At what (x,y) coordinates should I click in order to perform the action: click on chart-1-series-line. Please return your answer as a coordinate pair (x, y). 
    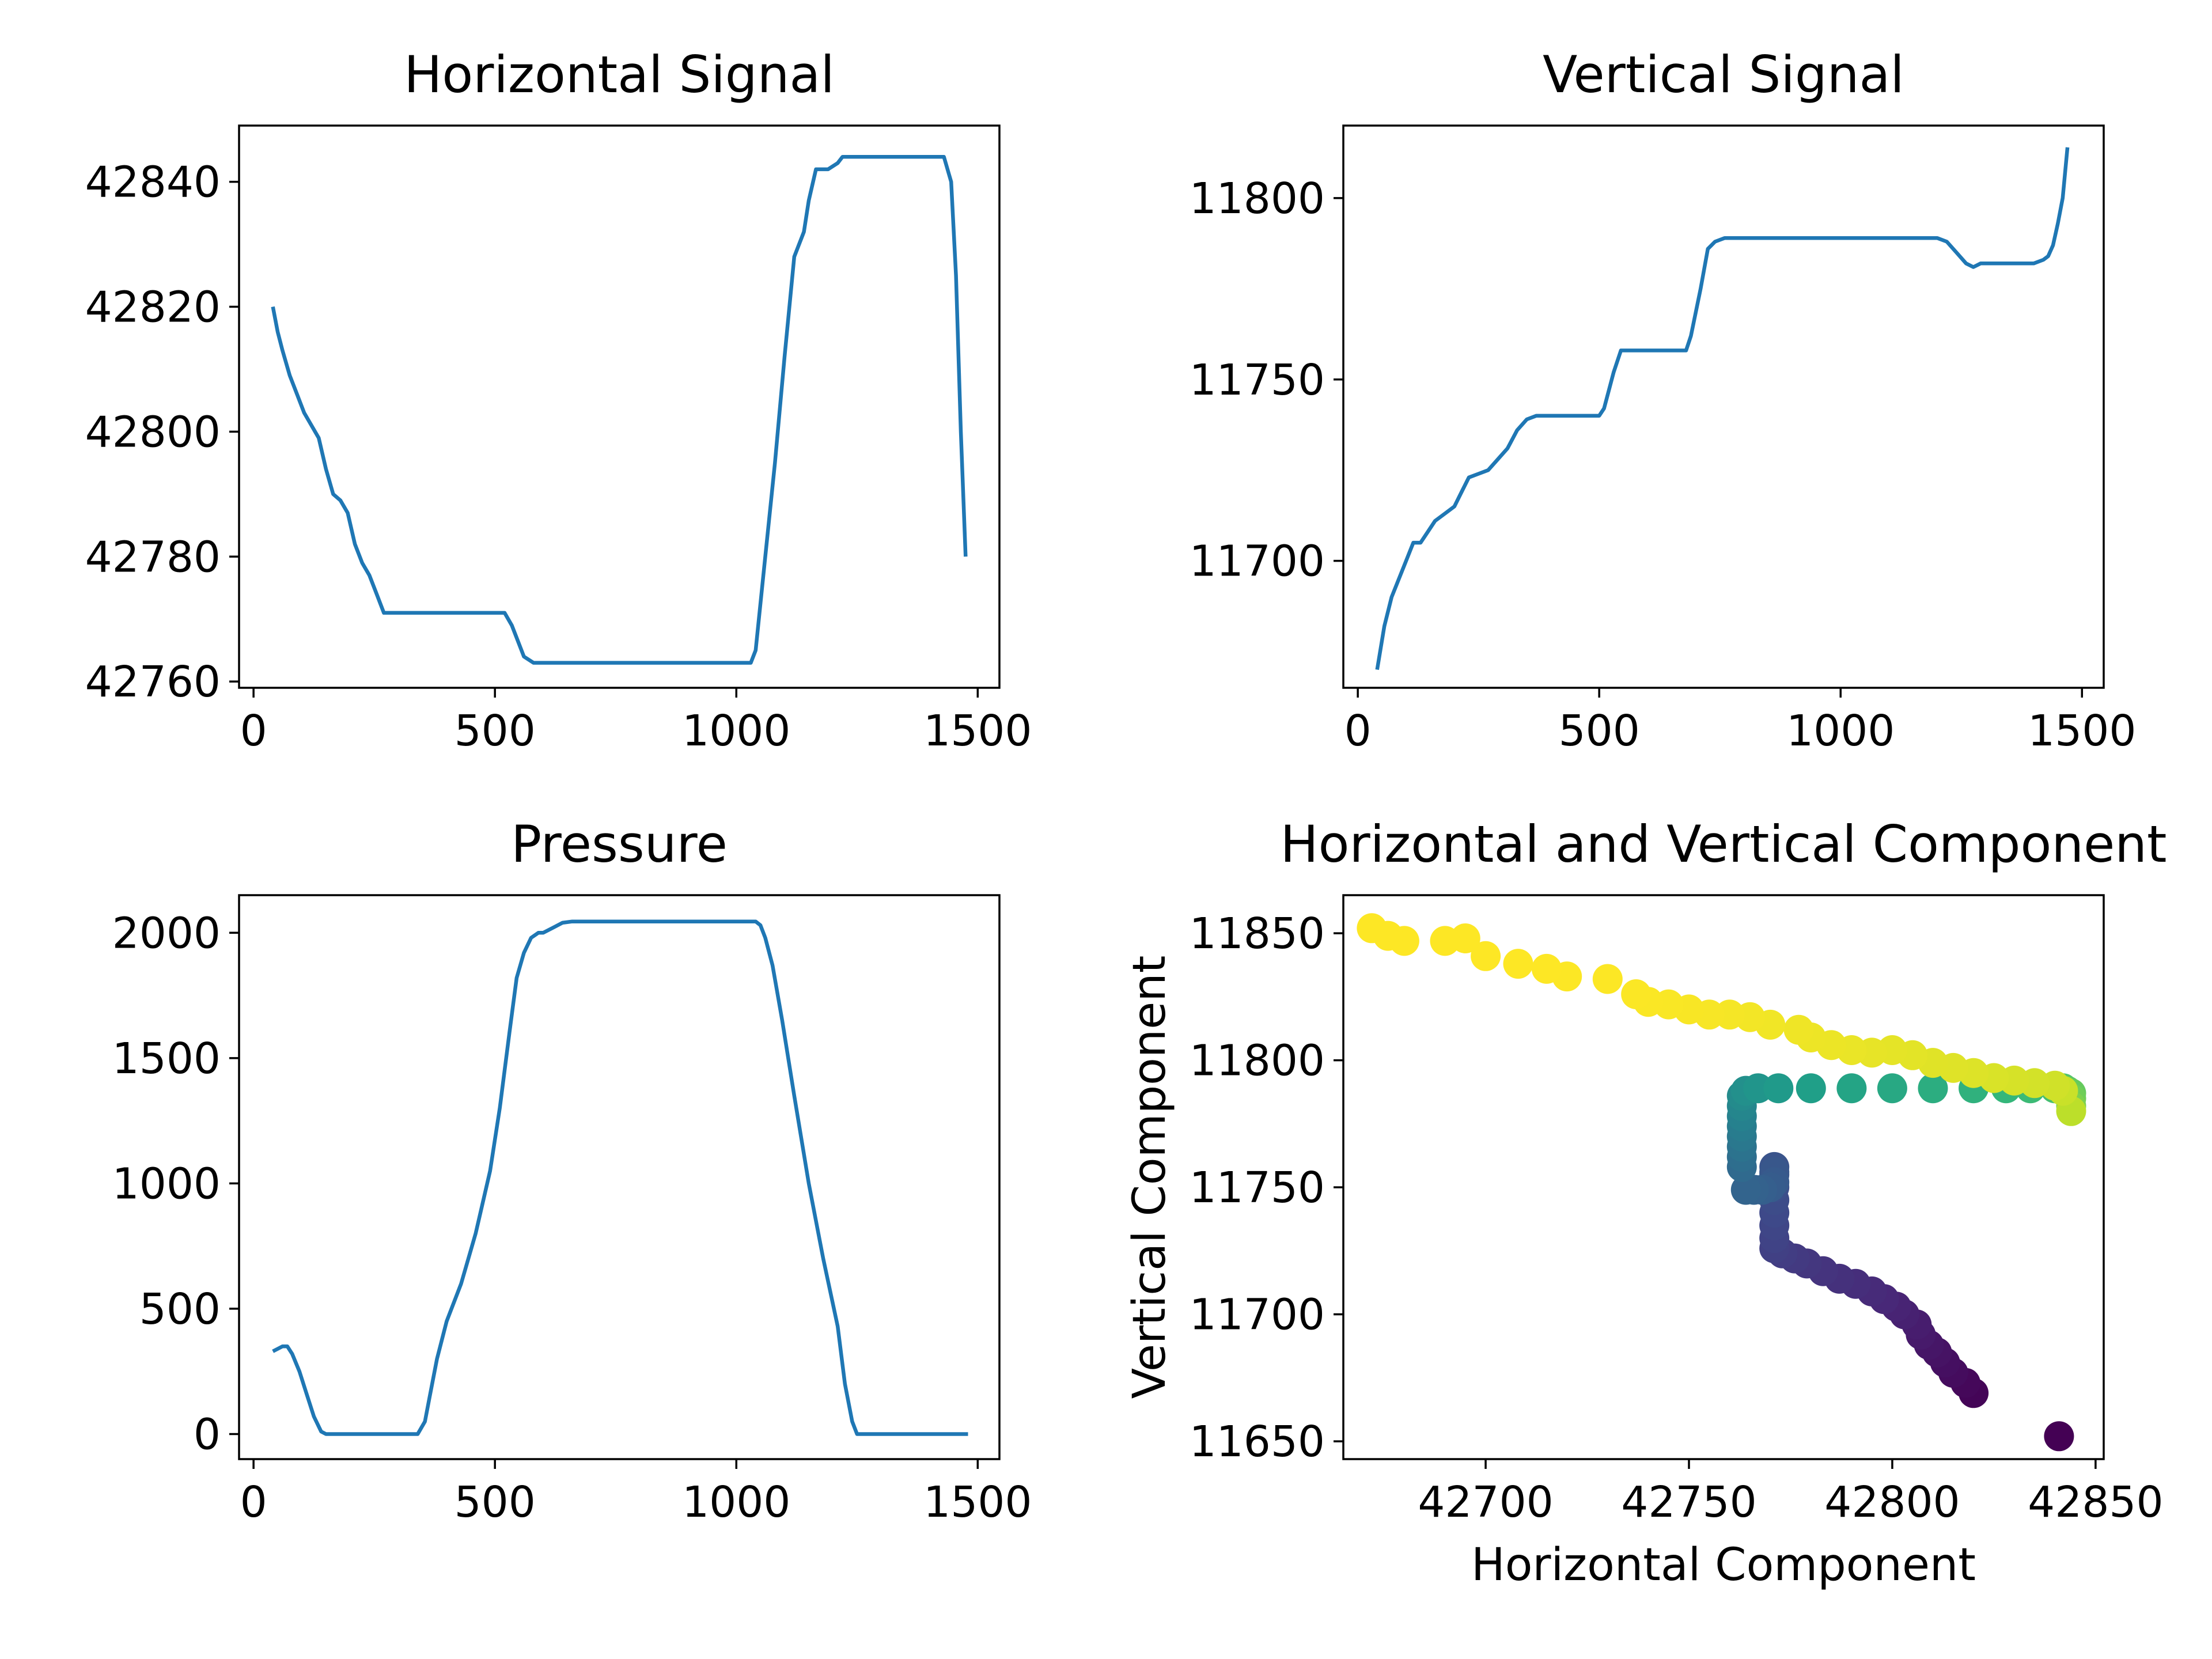
    Looking at the image, I should click on (619, 409).